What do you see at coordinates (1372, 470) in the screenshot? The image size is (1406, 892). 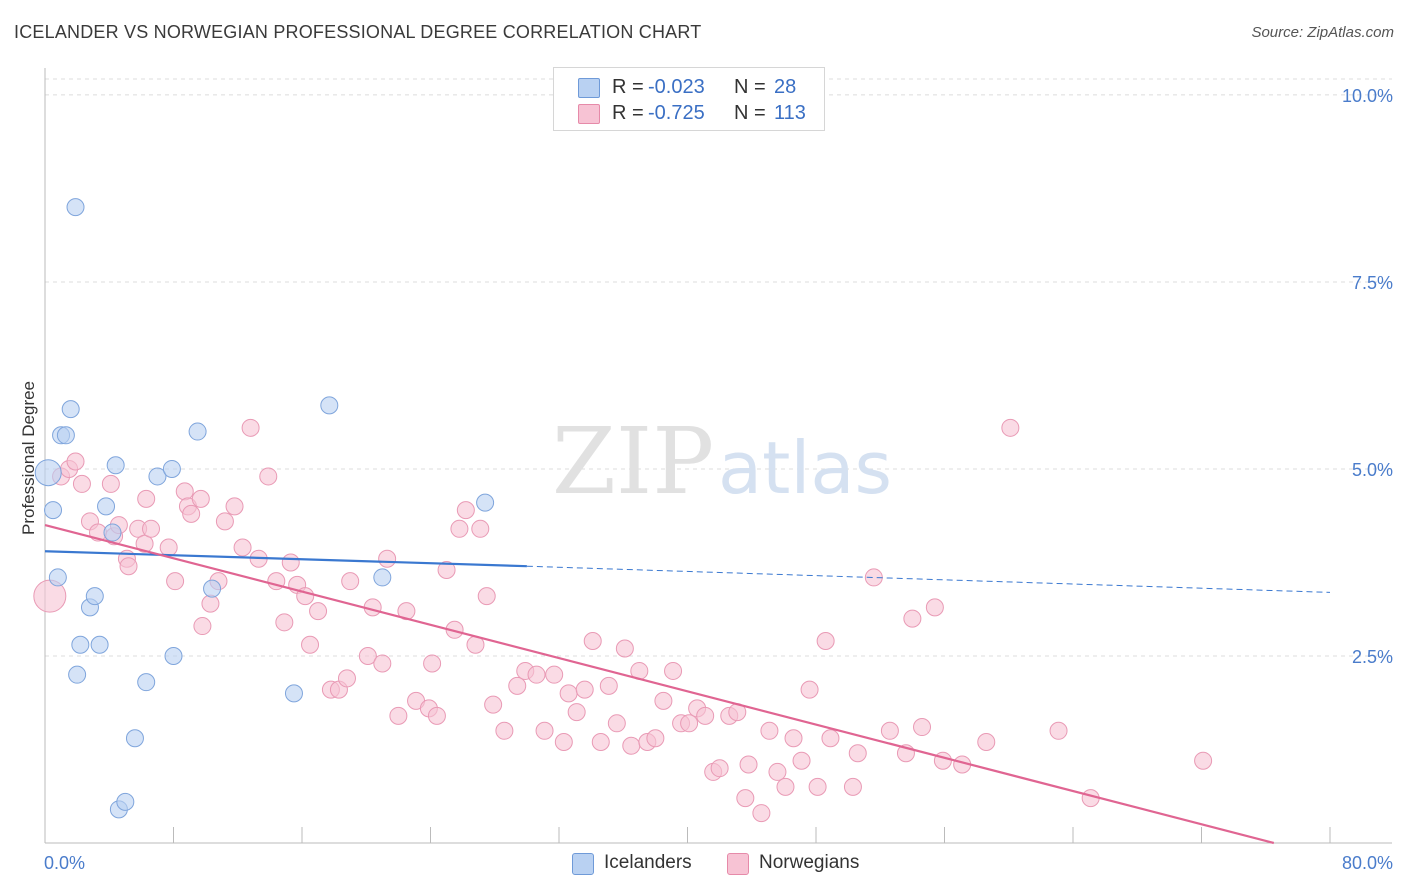 I see `y-tick-label: 5.0%` at bounding box center [1372, 470].